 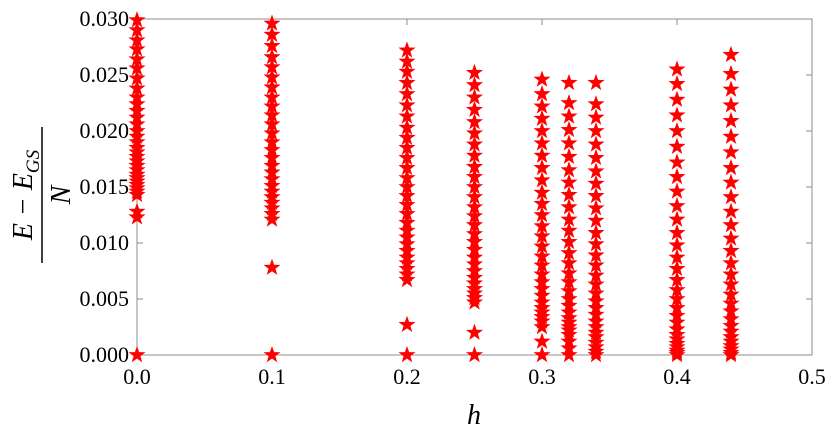 I want to click on y-axis-title-subscript: GS, so click(x=33, y=161).